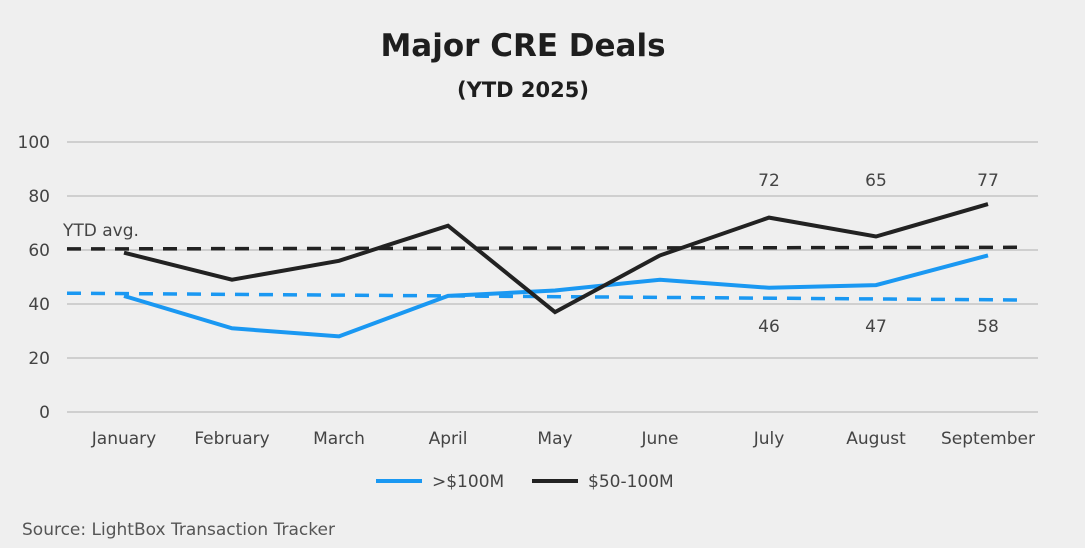 The width and height of the screenshot is (1085, 548). Describe the element at coordinates (39, 197) in the screenshot. I see `y-tick-label: 80` at that location.